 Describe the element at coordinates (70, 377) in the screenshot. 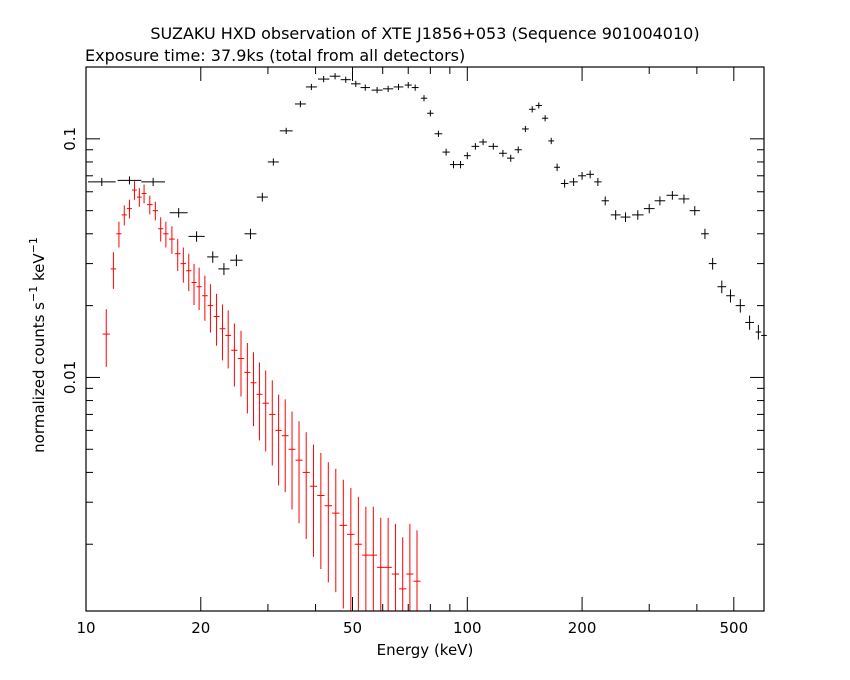

I see `y-tick-label: 0.01` at that location.